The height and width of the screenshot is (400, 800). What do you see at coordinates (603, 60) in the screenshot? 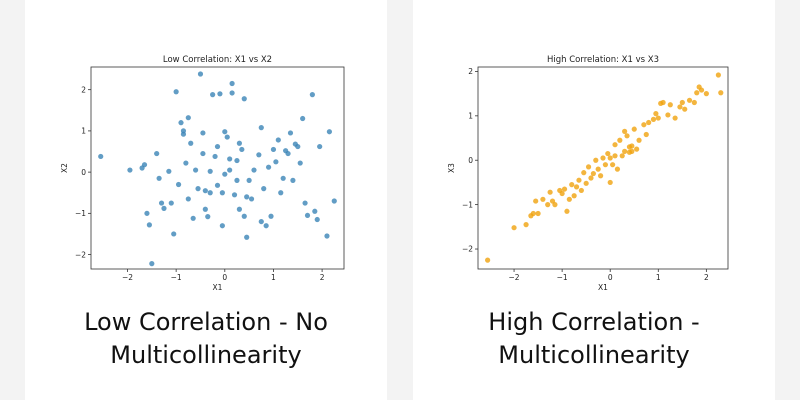
I see `chart-title: High Correlation: X1 vs X3` at bounding box center [603, 60].